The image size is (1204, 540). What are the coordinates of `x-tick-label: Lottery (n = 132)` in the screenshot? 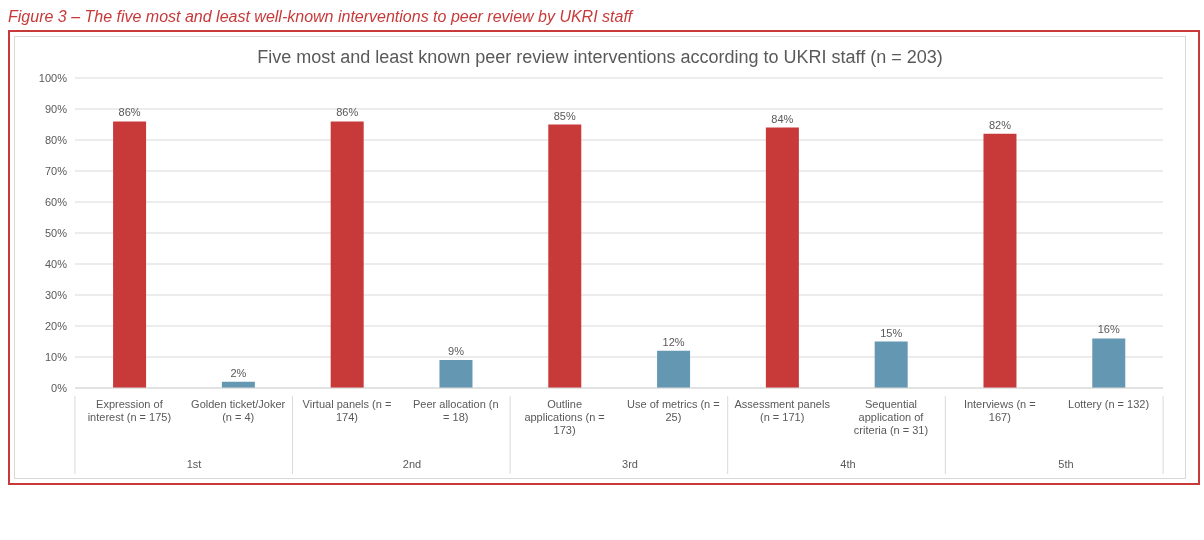 It's located at (1109, 404).